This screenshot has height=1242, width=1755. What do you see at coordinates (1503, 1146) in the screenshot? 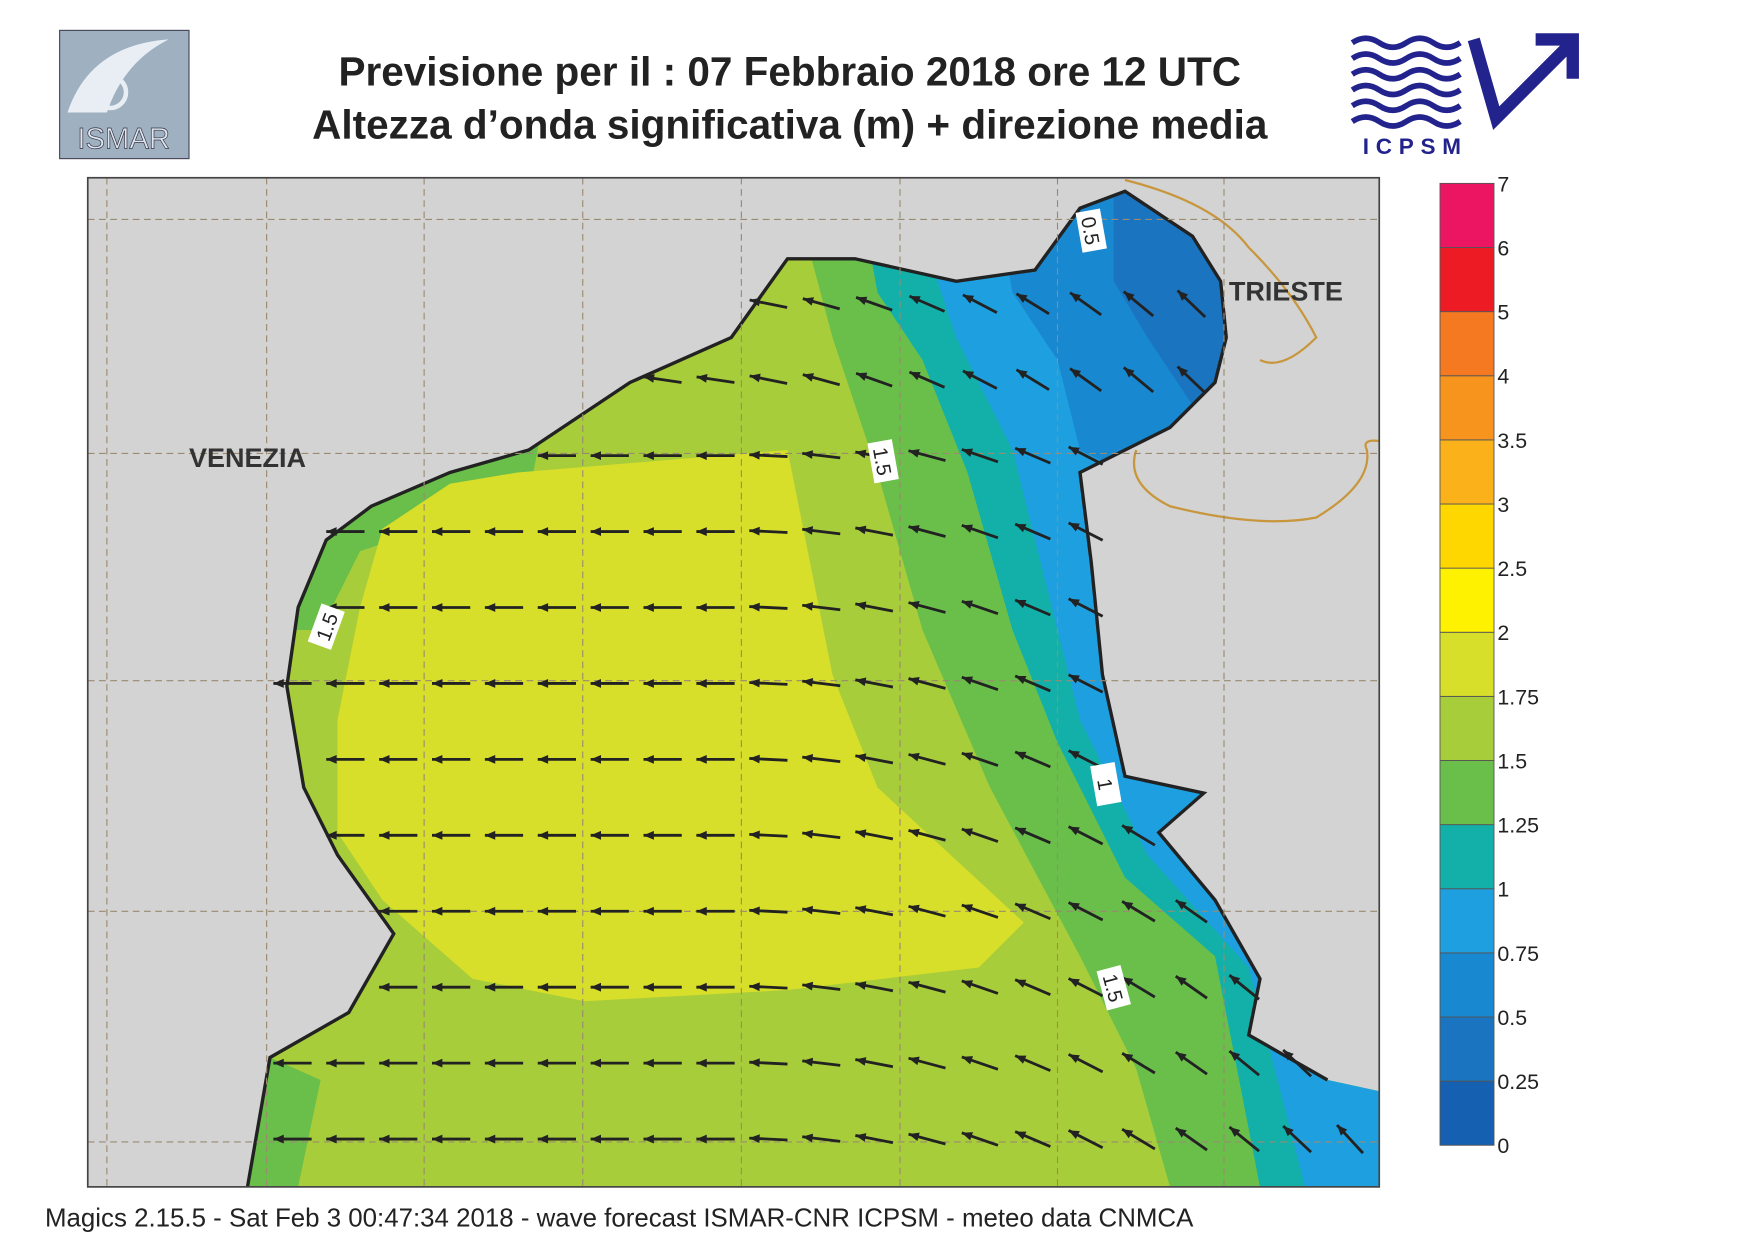
I see `colorbar-label: 0` at bounding box center [1503, 1146].